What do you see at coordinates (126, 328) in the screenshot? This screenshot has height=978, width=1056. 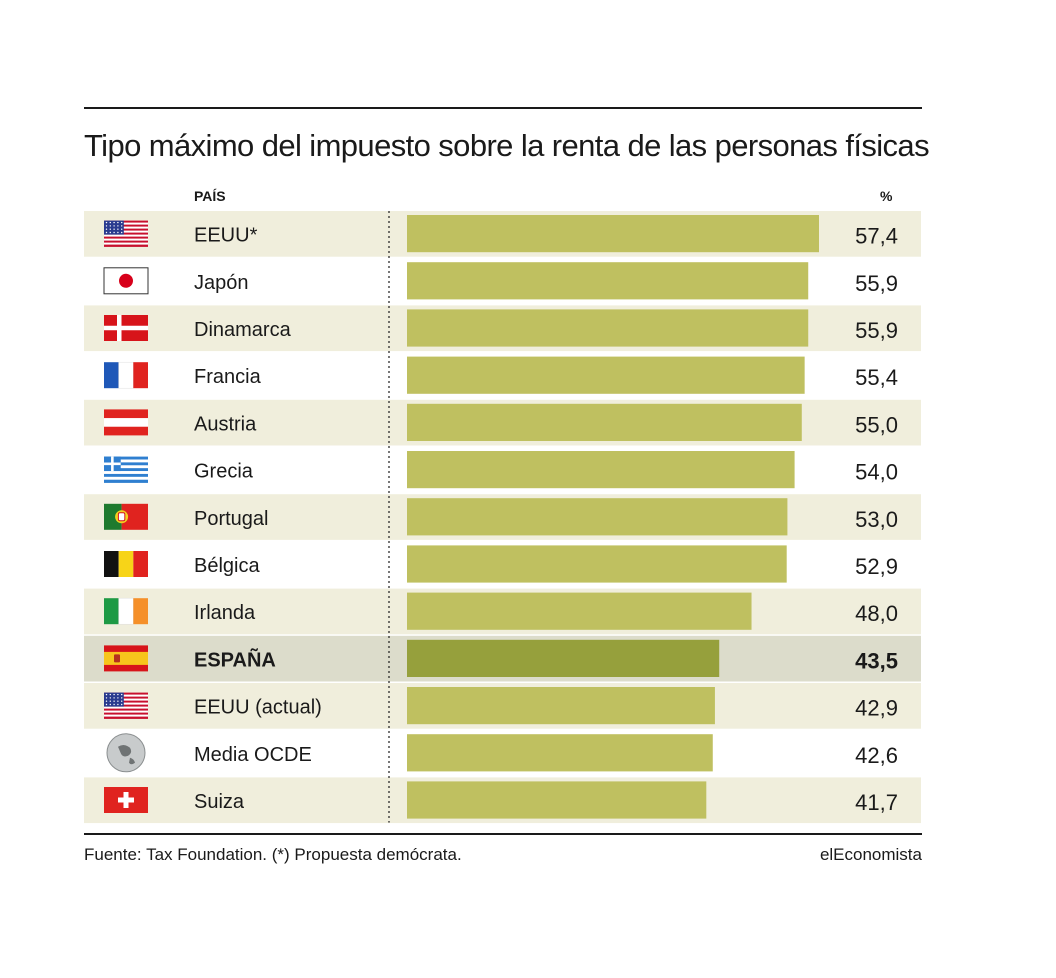 I see `denmark-flag-icon` at bounding box center [126, 328].